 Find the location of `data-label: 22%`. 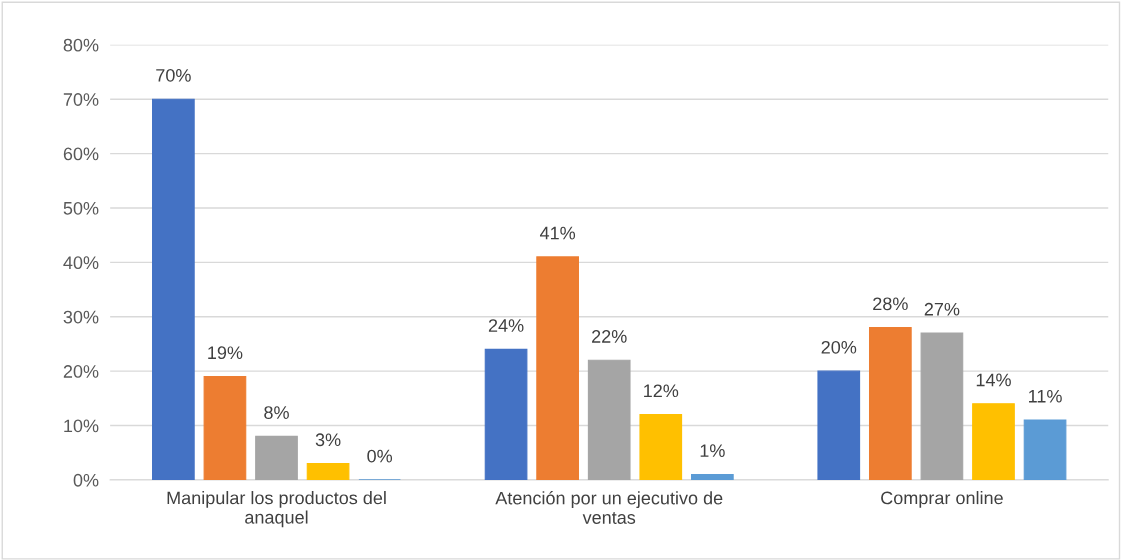

data-label: 22% is located at coordinates (609, 336).